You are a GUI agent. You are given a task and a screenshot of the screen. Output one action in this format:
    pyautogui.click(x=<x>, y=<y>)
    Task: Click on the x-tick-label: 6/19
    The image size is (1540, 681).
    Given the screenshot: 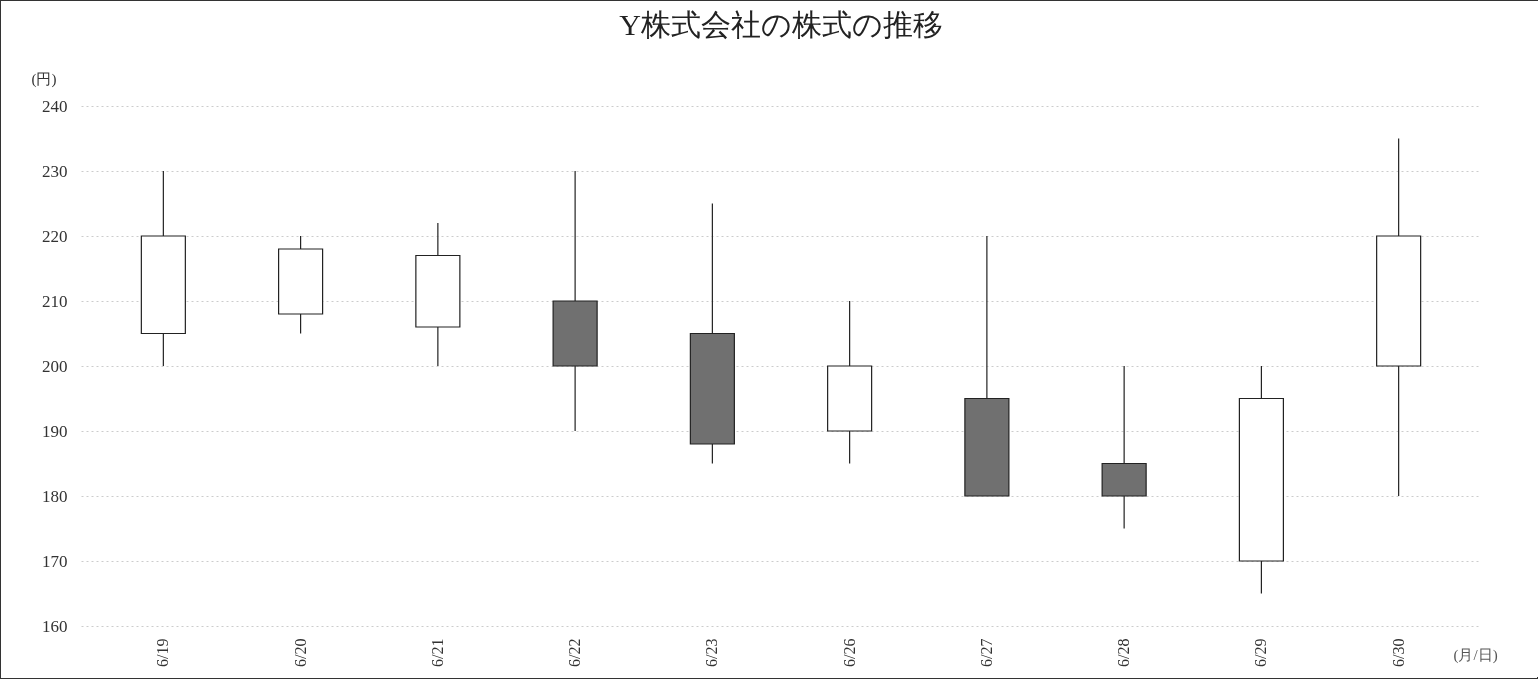 What is the action you would take?
    pyautogui.click(x=163, y=652)
    